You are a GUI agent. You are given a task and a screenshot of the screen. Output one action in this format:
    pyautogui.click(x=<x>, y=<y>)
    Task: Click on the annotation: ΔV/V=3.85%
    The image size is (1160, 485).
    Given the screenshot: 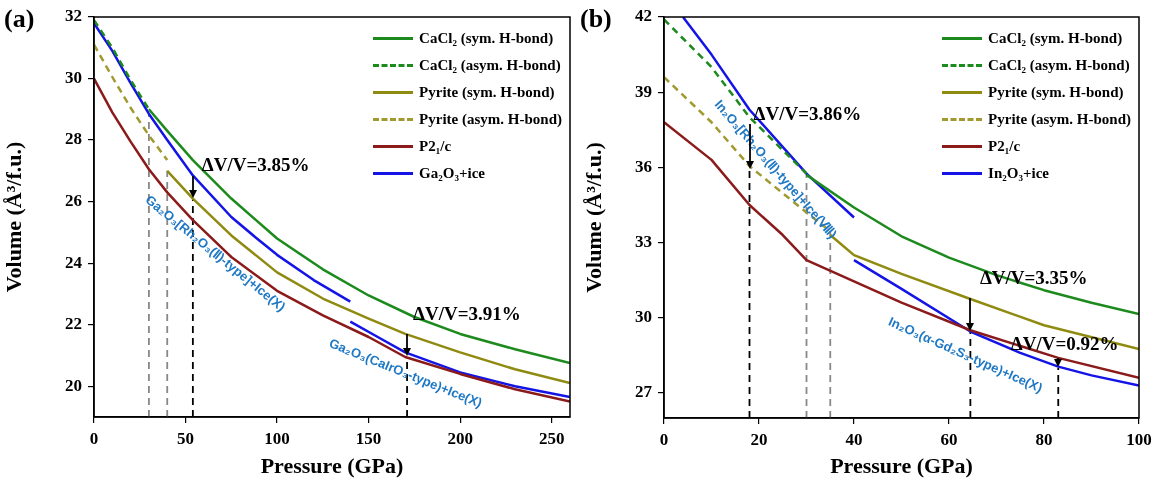 What is the action you would take?
    pyautogui.click(x=255, y=164)
    